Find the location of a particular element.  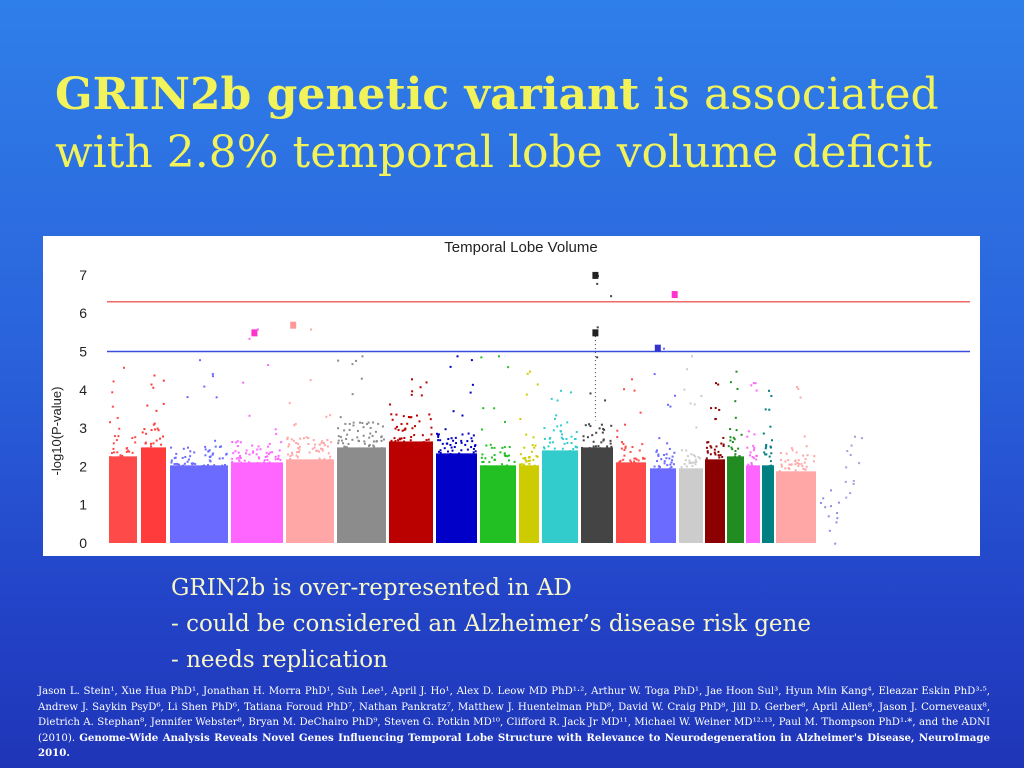

highlighted-snp is located at coordinates (293, 325).